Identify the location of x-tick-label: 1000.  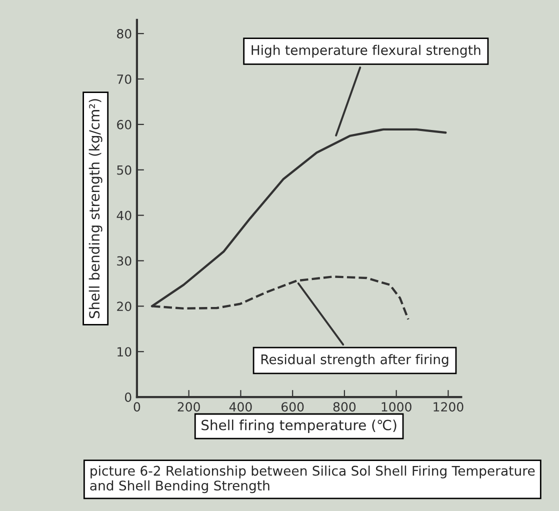
(397, 407).